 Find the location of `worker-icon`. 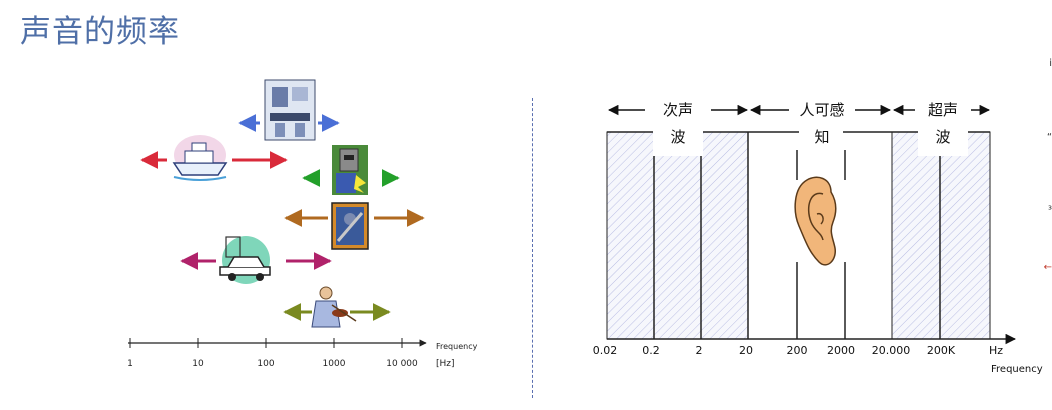

worker-icon is located at coordinates (350, 226).